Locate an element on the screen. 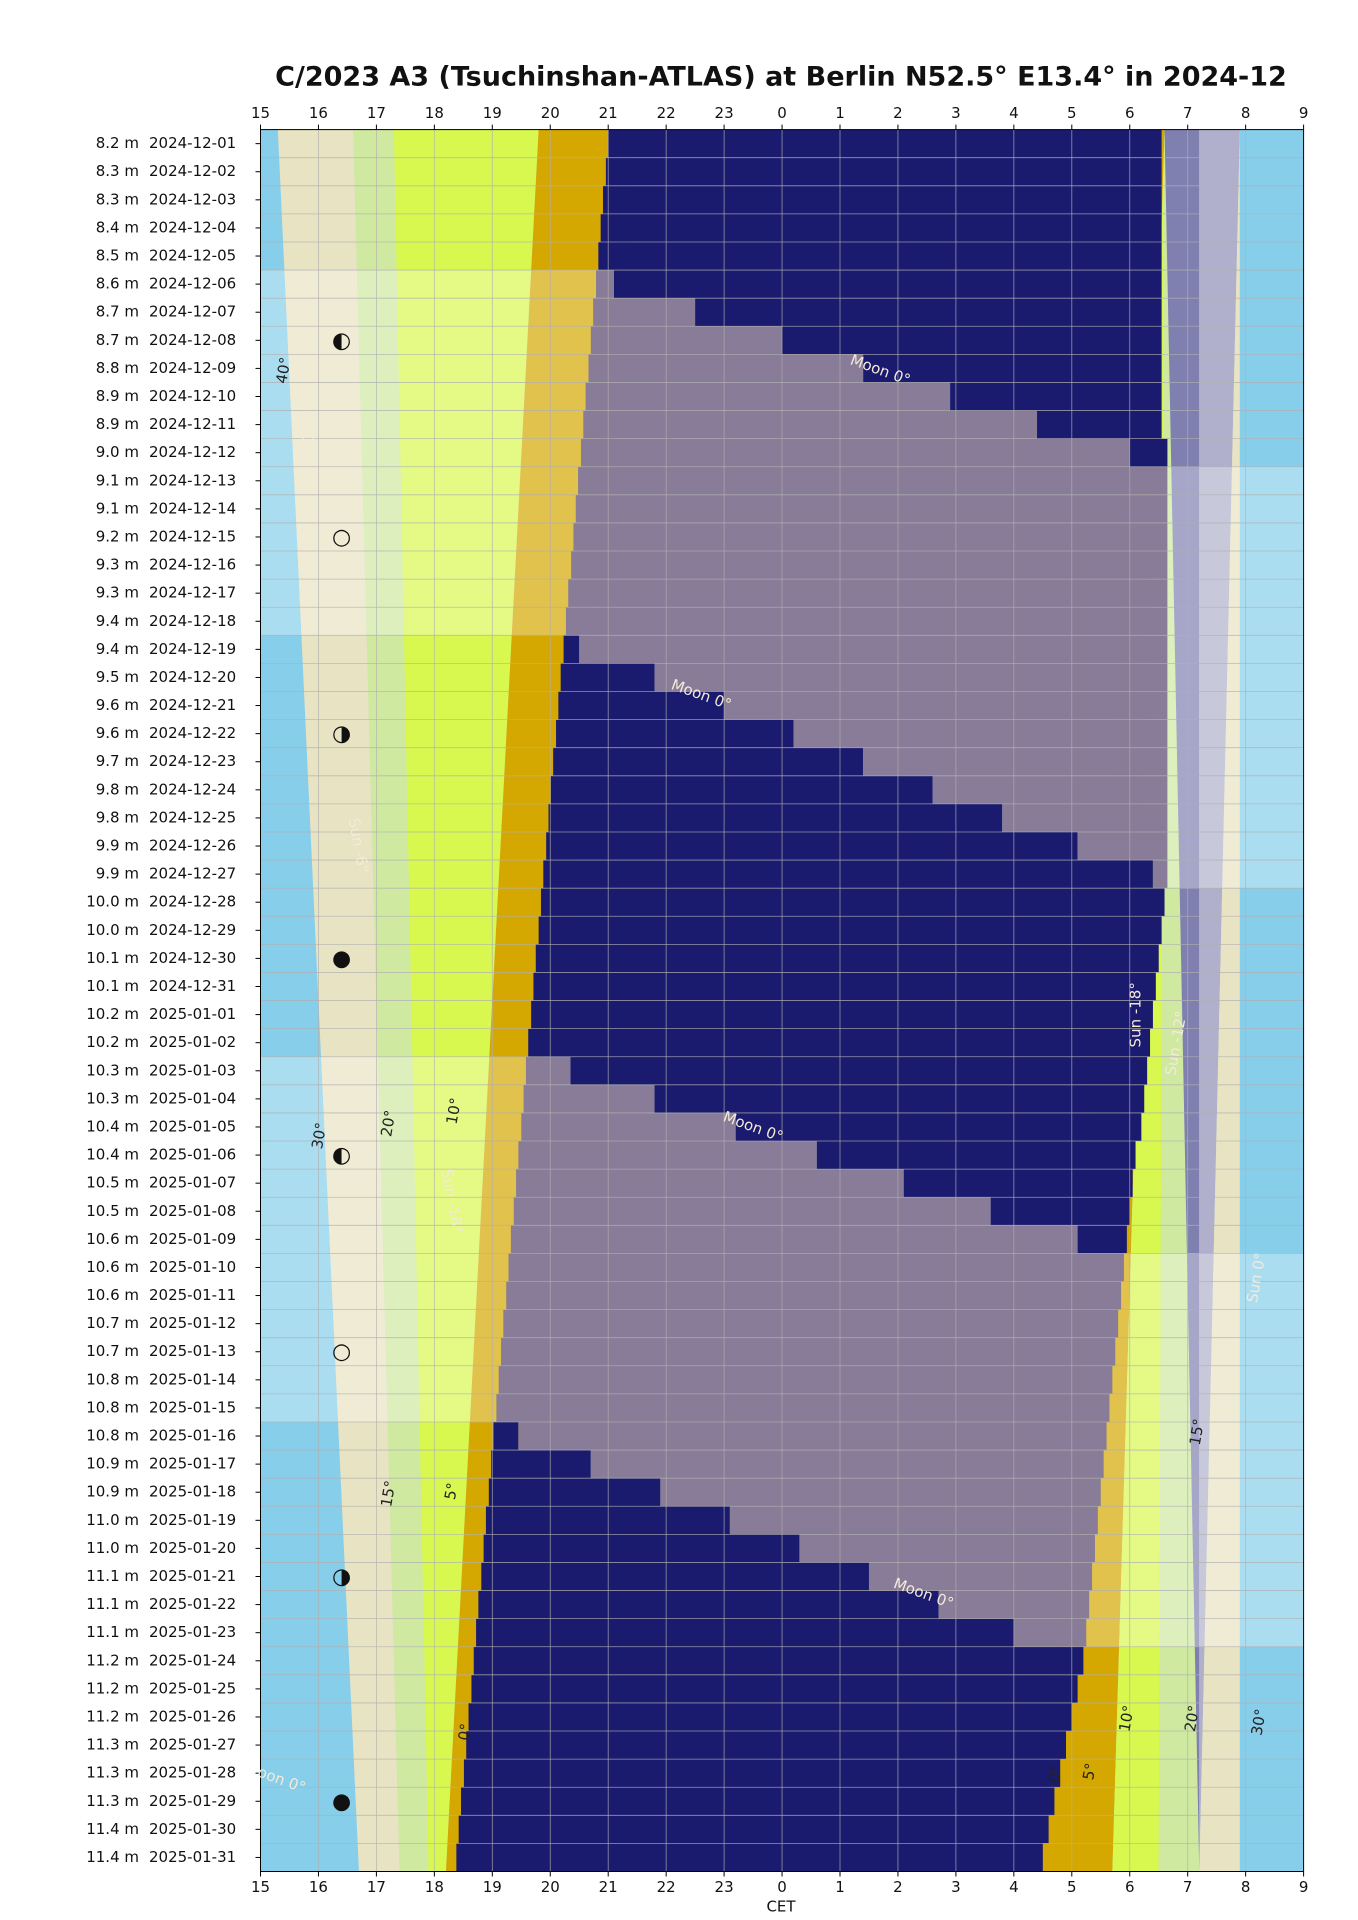  x-tick-label-bottom: 6 is located at coordinates (1130, 1887).